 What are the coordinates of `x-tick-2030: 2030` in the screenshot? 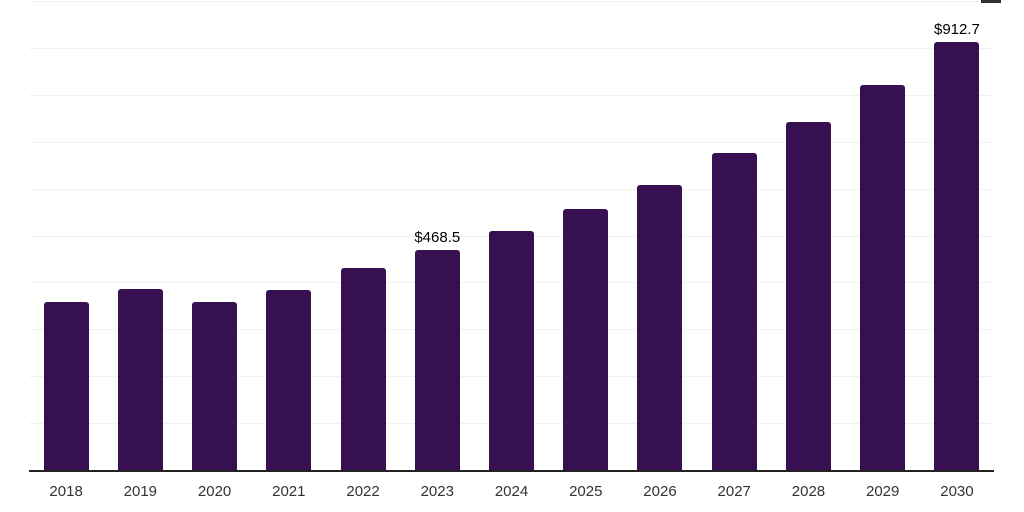 It's located at (957, 491).